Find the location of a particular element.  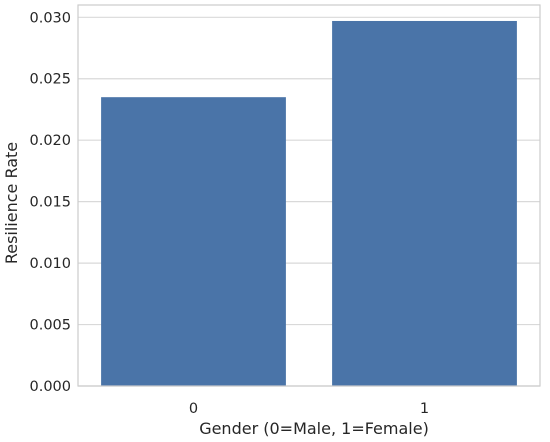

y-tick-label: 0.030 is located at coordinates (50, 18).